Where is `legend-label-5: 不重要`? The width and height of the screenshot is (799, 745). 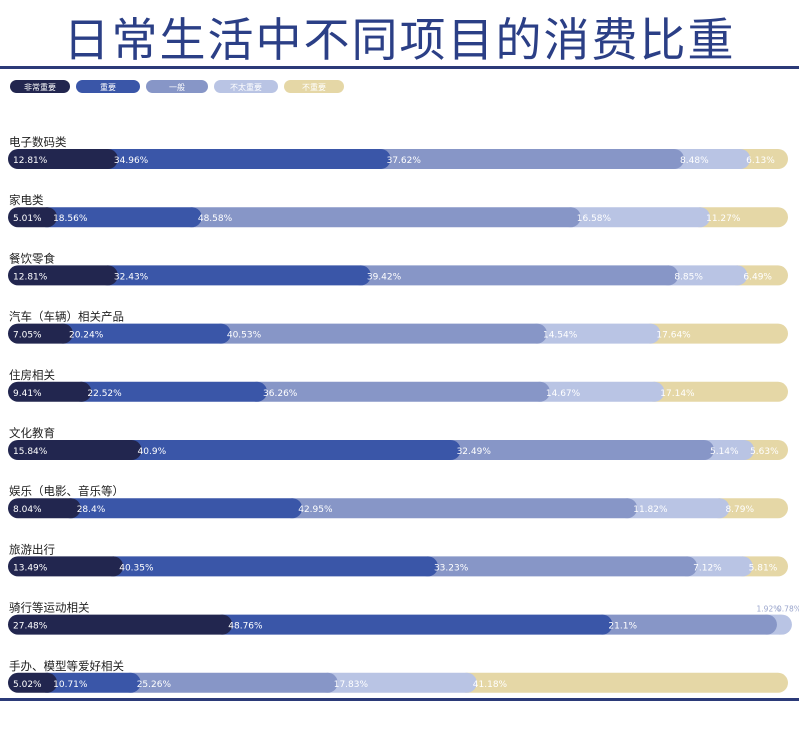 legend-label-5: 不重要 is located at coordinates (314, 87).